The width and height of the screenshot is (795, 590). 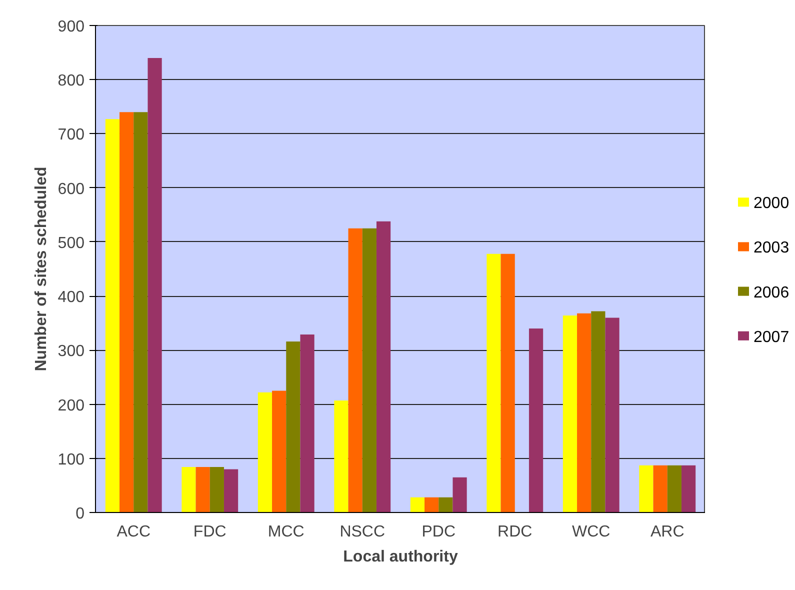 What do you see at coordinates (439, 532) in the screenshot?
I see `x-tick-label: PDC` at bounding box center [439, 532].